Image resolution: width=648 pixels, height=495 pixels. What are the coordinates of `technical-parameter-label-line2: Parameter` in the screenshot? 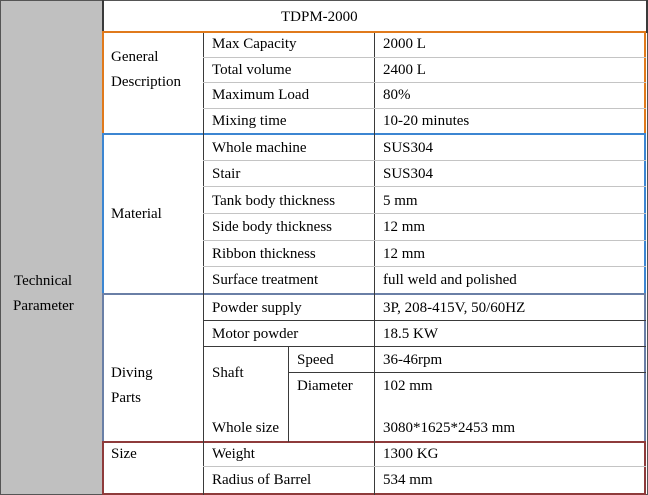 It's located at (43, 306).